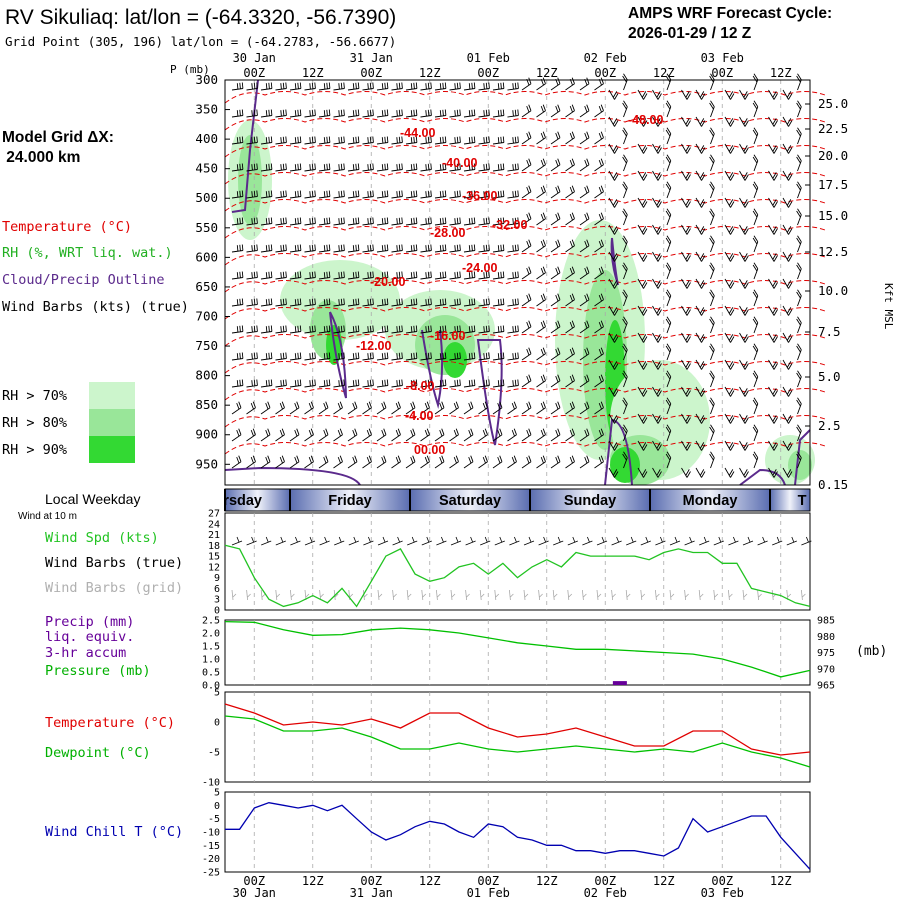  I want to click on cloud-outline, so click(432, 369).